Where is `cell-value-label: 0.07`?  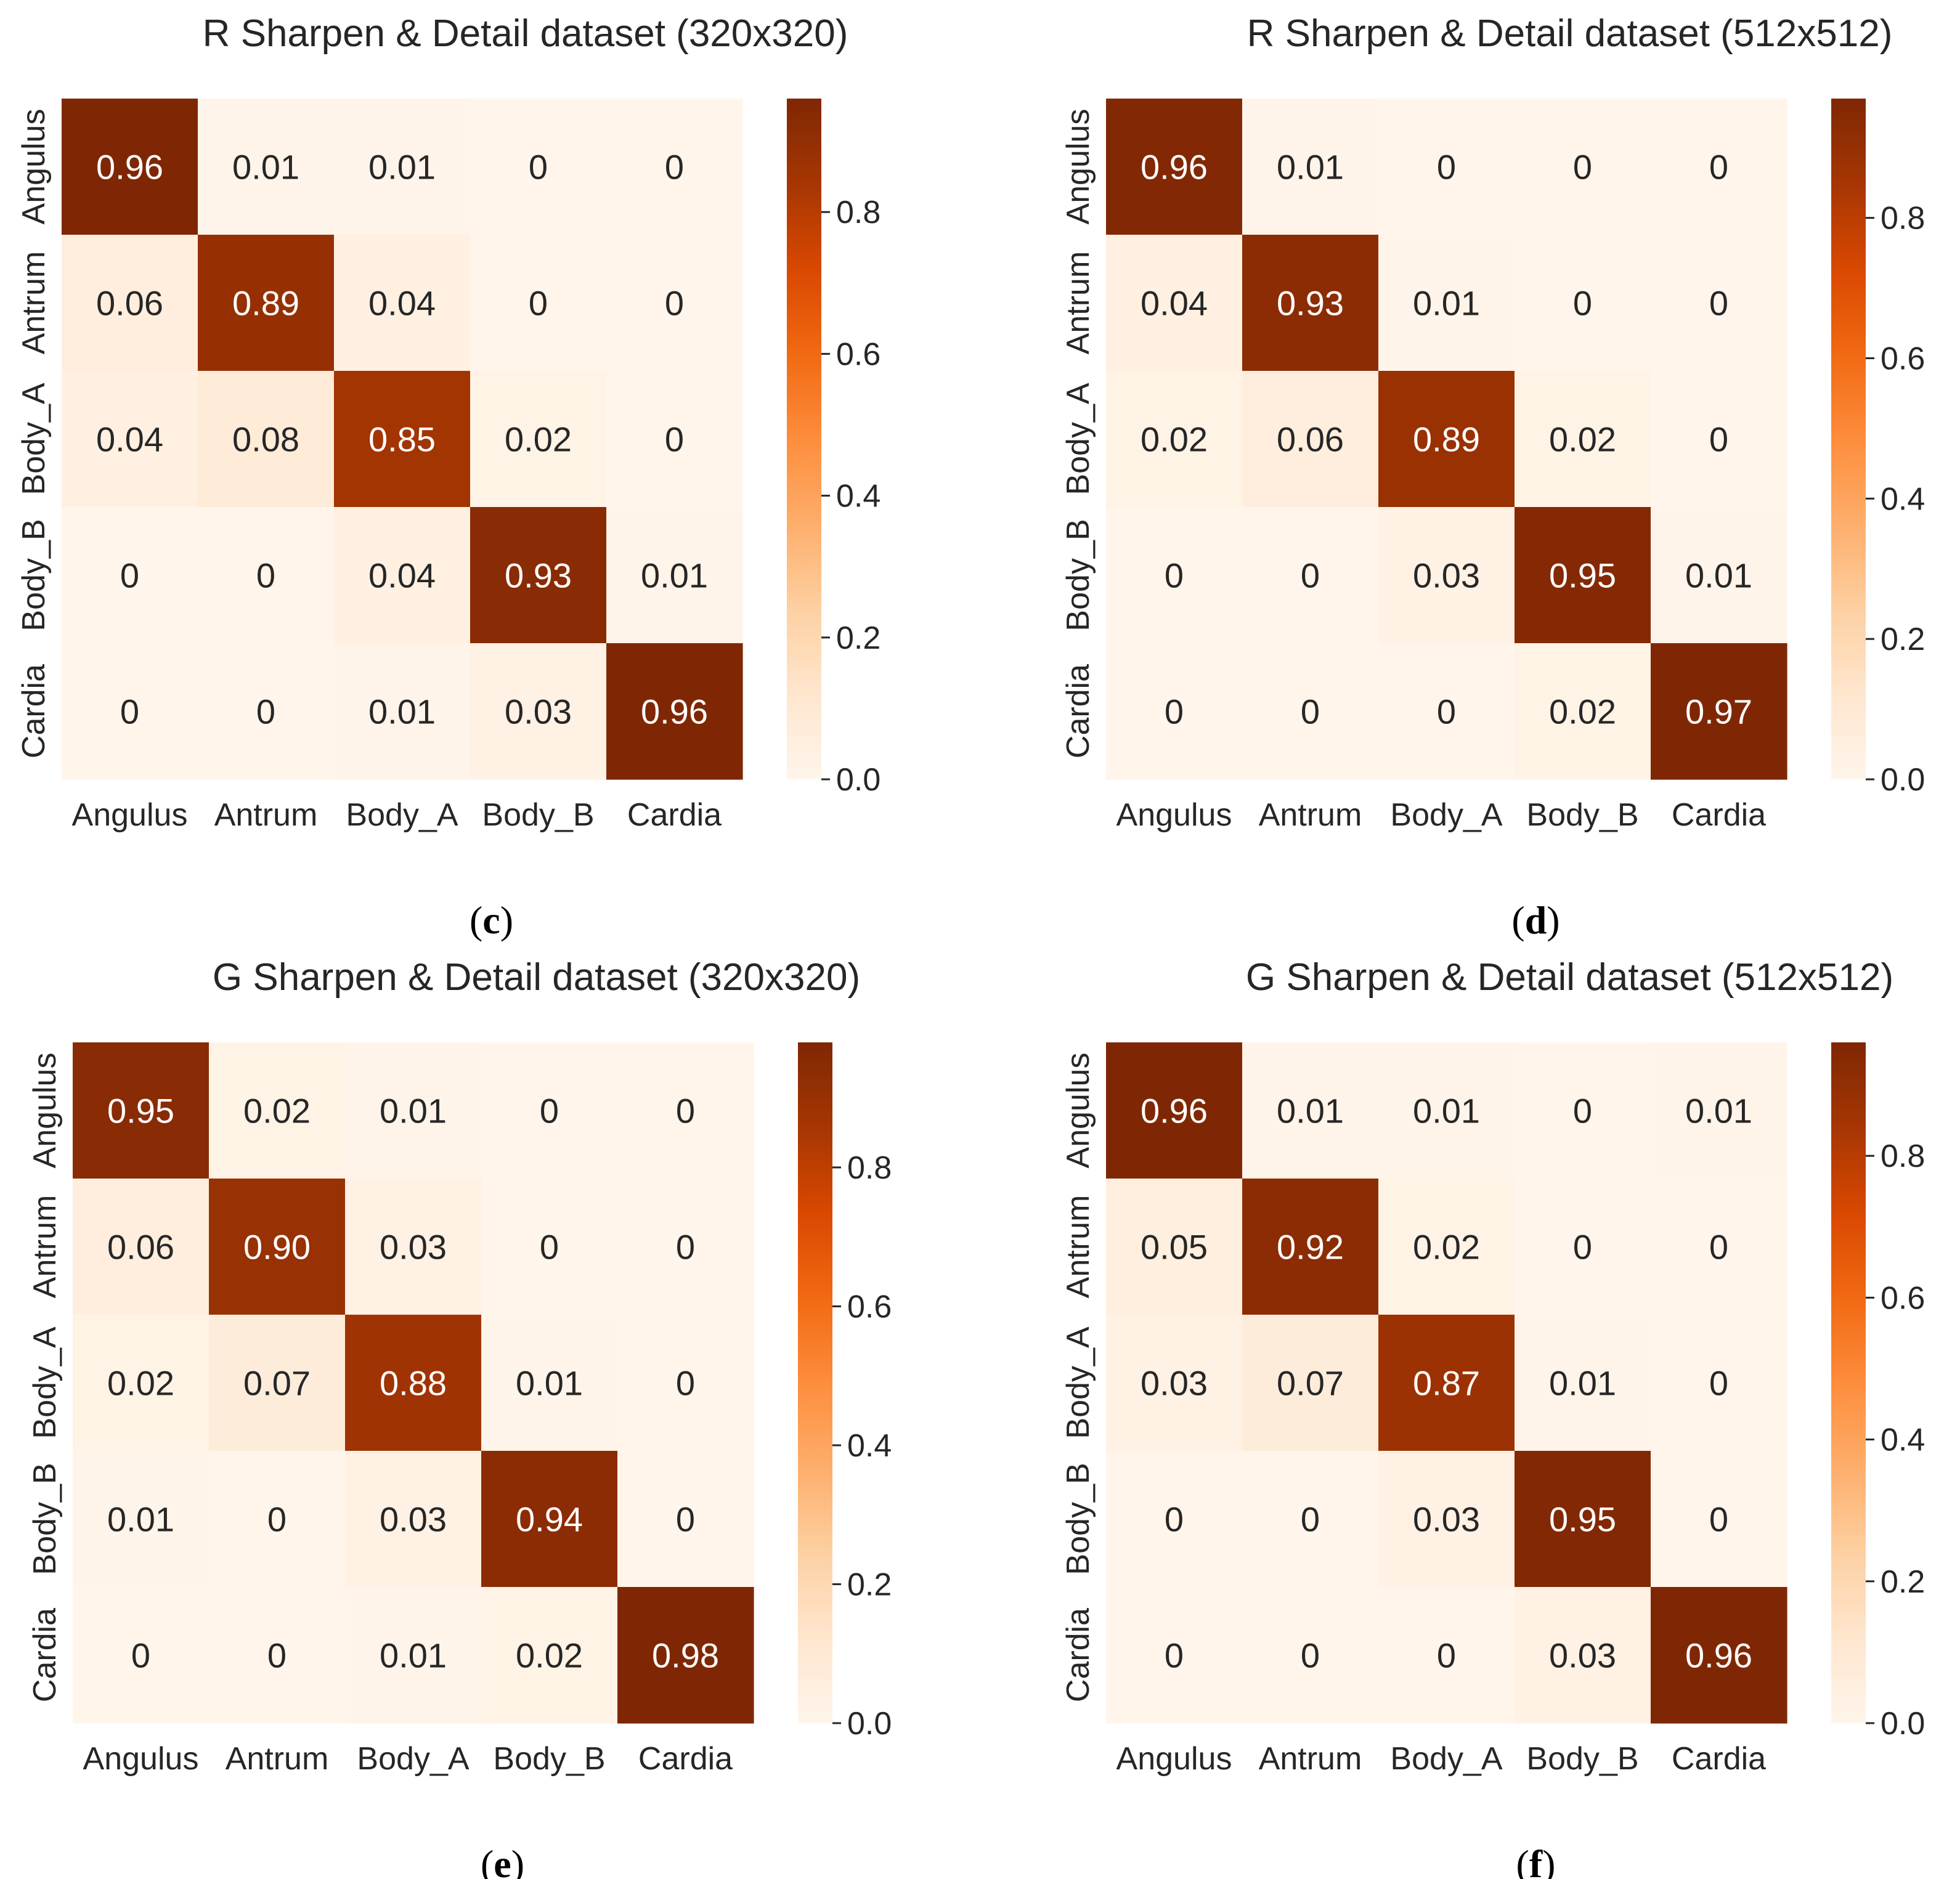 cell-value-label: 0.07 is located at coordinates (1310, 1383).